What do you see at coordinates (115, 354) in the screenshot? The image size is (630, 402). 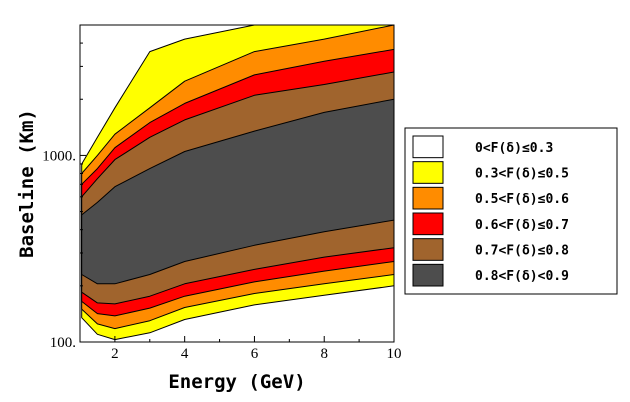 I see `x-tick-label: 2` at bounding box center [115, 354].